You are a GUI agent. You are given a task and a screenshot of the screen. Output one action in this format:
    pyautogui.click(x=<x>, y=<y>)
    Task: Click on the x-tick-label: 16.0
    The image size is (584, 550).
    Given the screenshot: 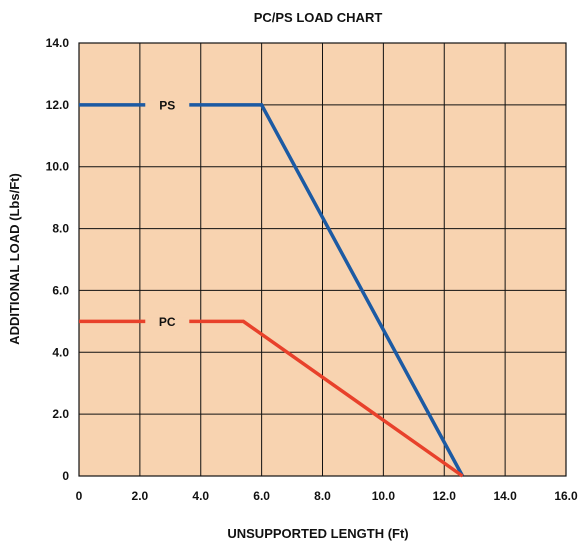 What is the action you would take?
    pyautogui.click(x=566, y=496)
    